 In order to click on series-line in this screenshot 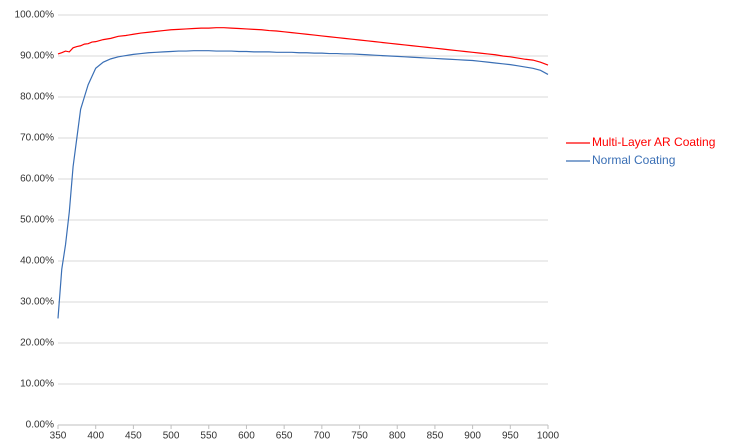, I will do `click(303, 46)`.